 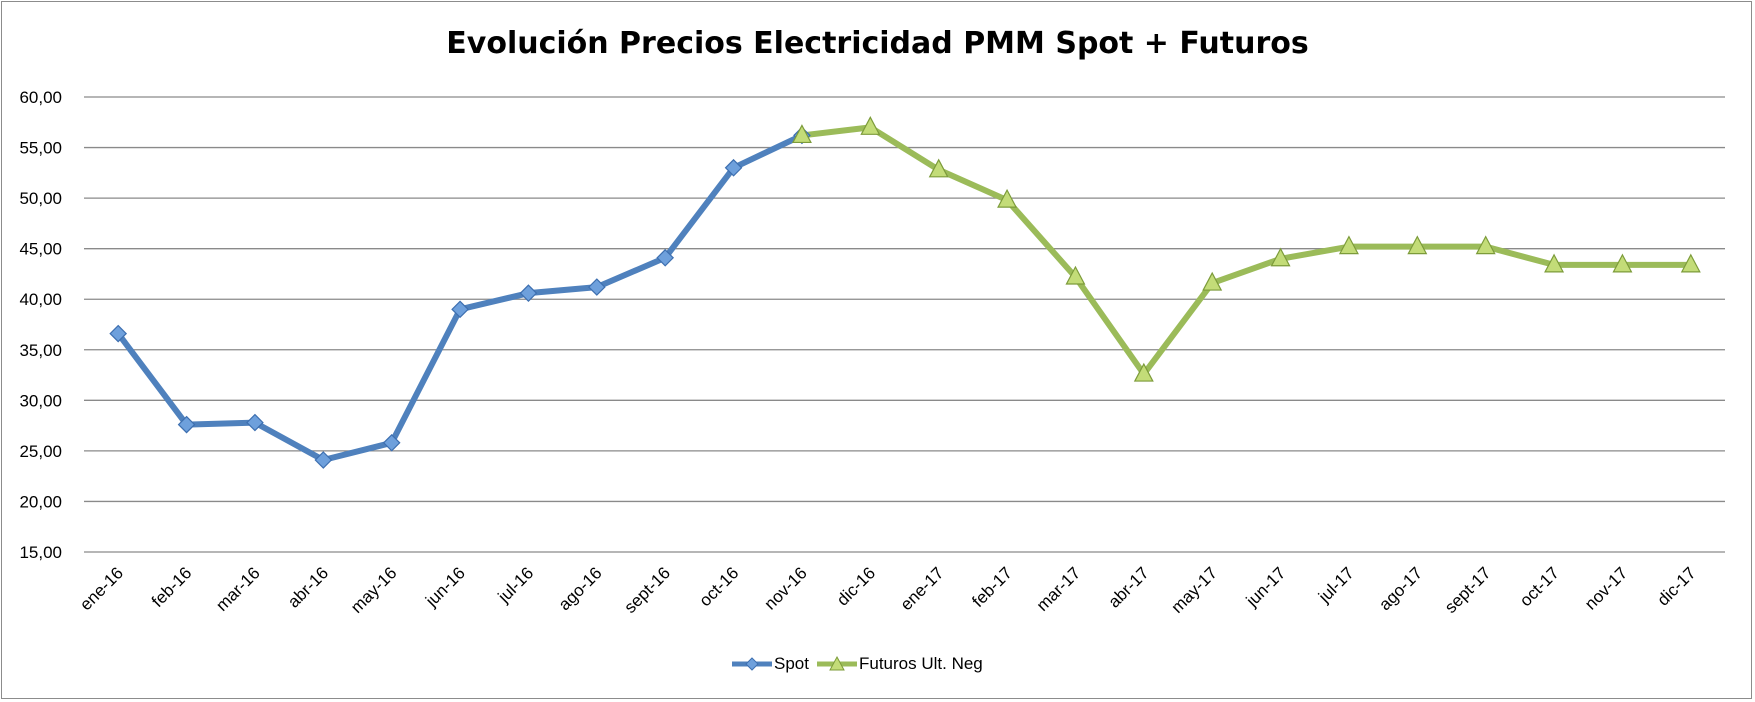 I want to click on chart-legend: Spot Futuros Ult. Neg, so click(x=859, y=664).